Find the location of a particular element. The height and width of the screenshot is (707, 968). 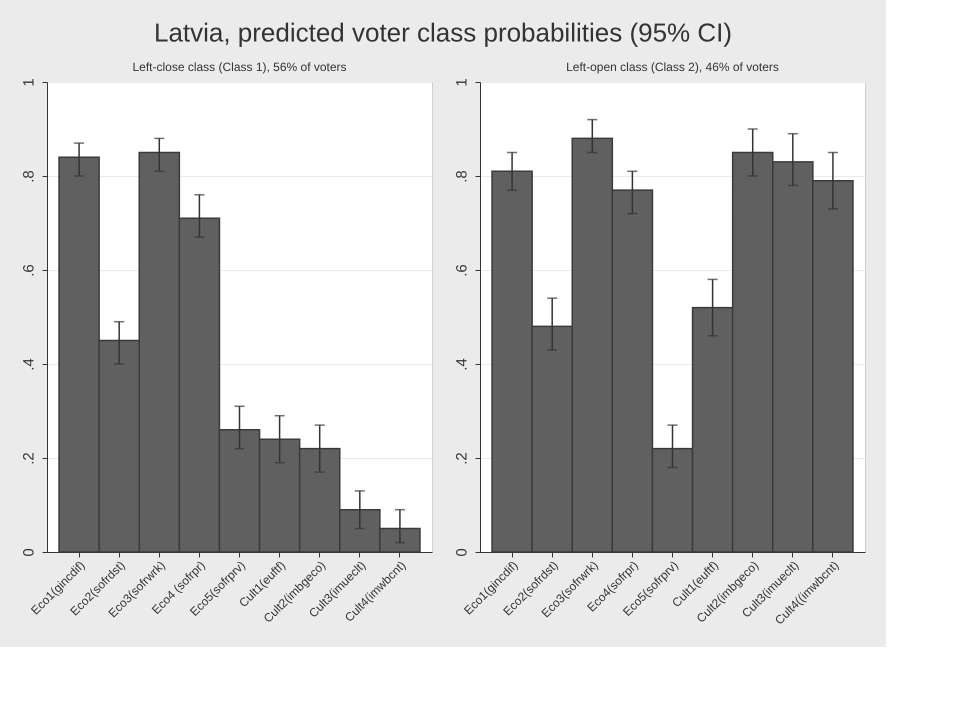

chart-title: Latvia, predicted voter class probabilities (95% CI) is located at coordinates (443, 32).